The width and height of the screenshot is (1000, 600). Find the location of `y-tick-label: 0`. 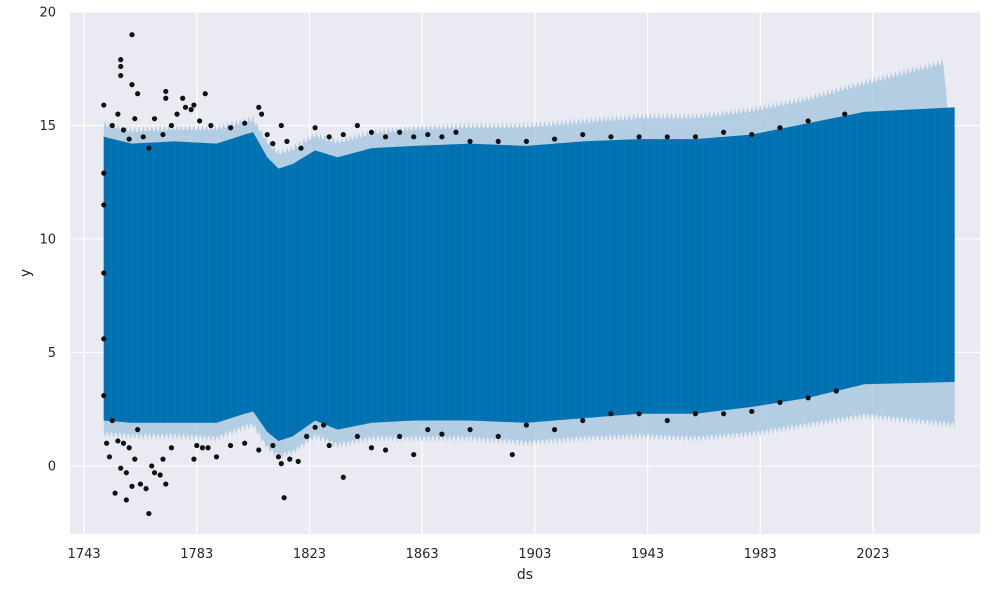

y-tick-label: 0 is located at coordinates (52, 466).